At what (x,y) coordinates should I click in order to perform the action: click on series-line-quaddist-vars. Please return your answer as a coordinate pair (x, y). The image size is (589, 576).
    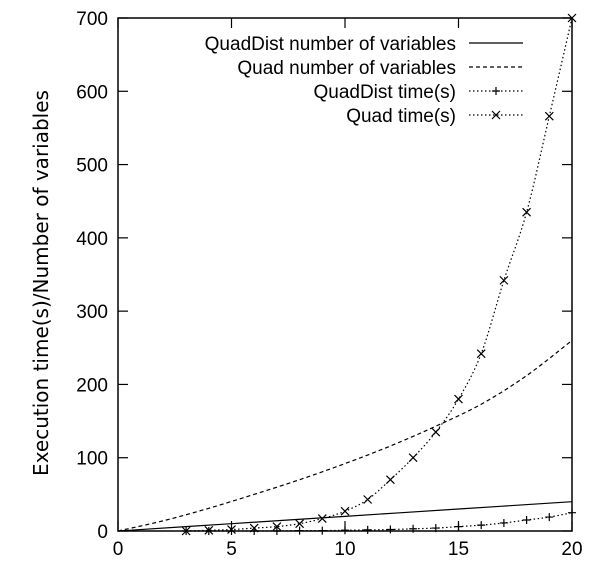
    Looking at the image, I should click on (345, 516).